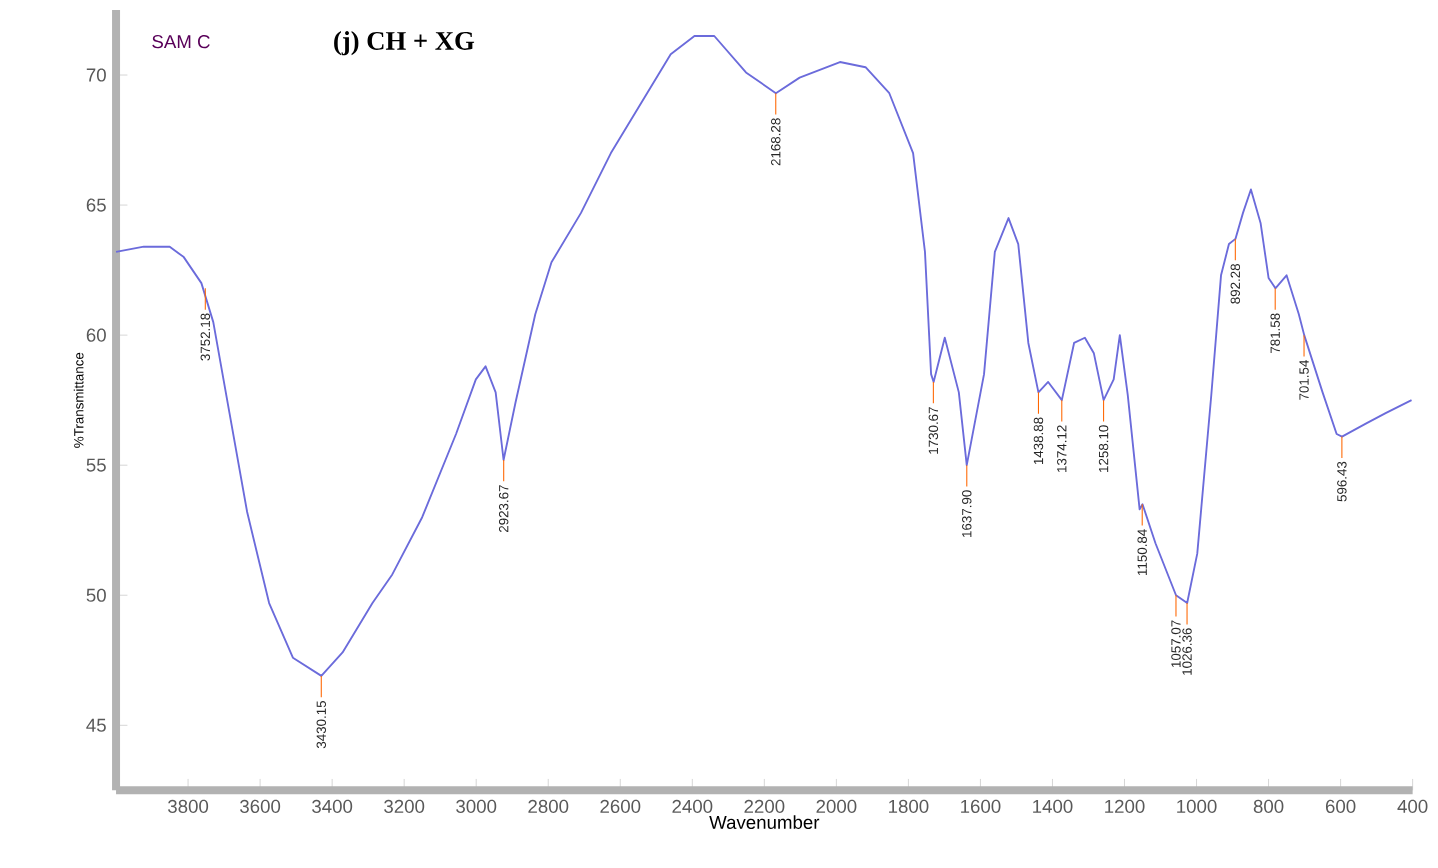 Image resolution: width=1438 pixels, height=868 pixels. What do you see at coordinates (1197, 806) in the screenshot?
I see `x-tick-label: 1000` at bounding box center [1197, 806].